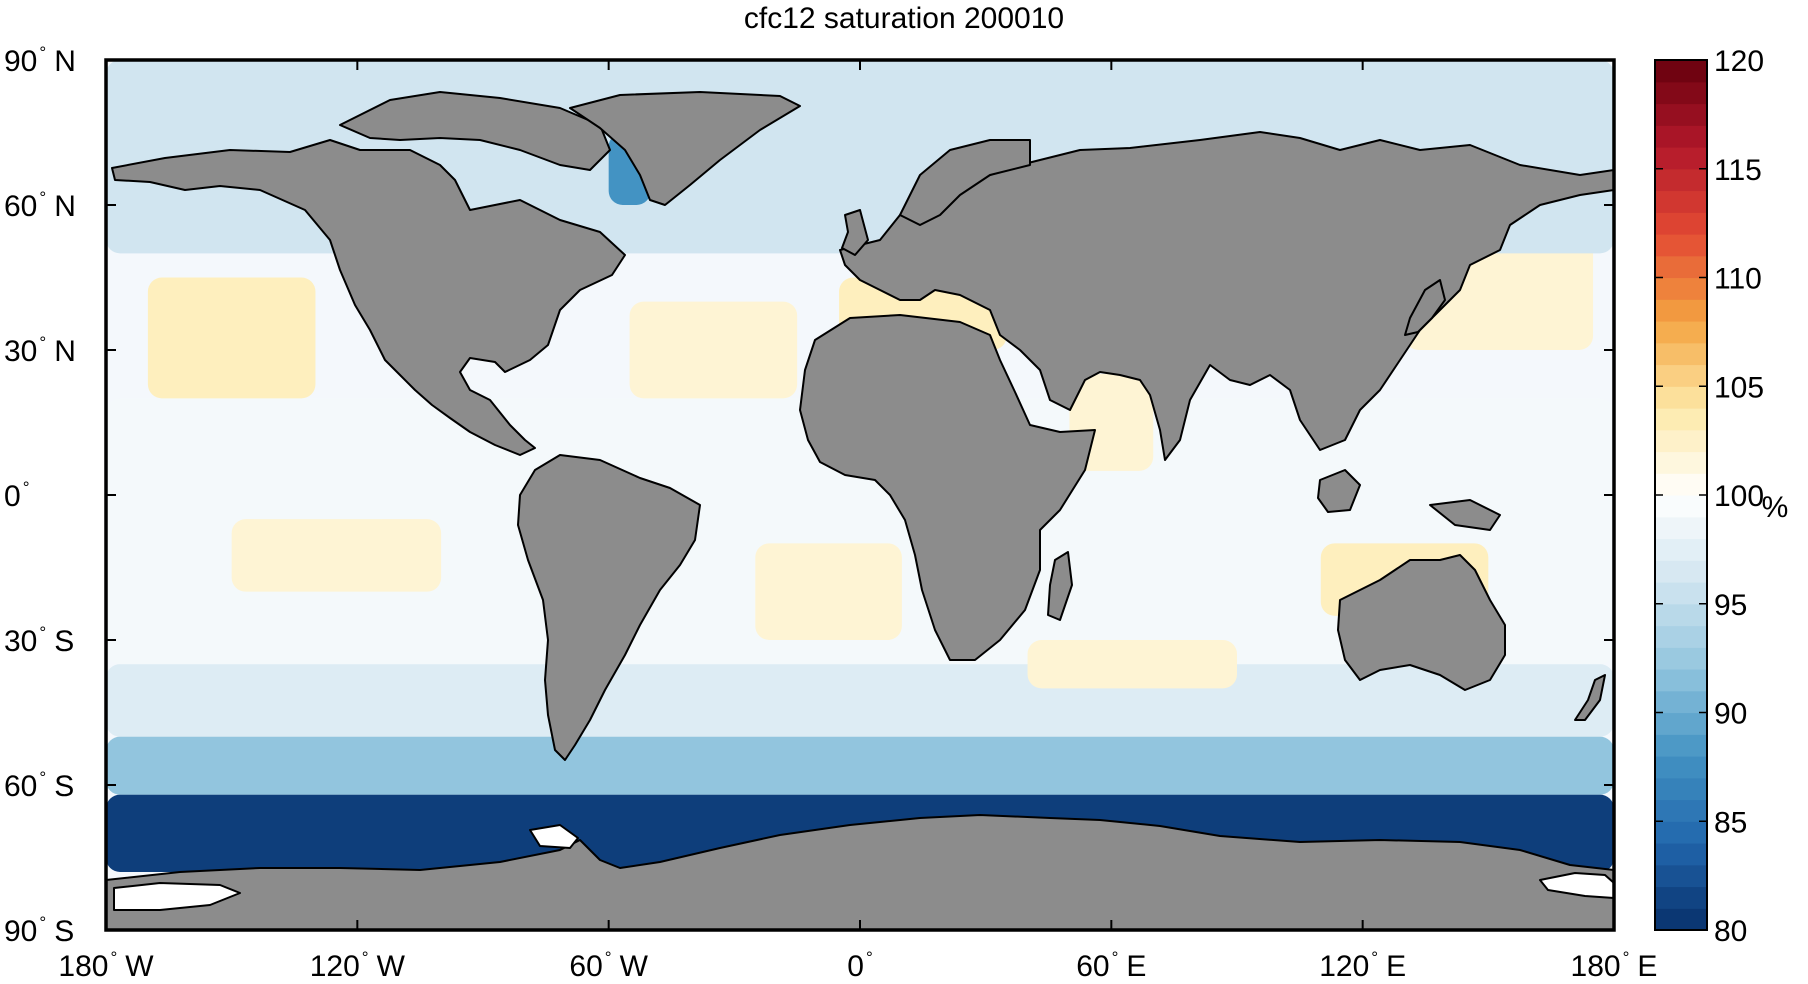 The width and height of the screenshot is (1808, 984). What do you see at coordinates (947, 487) in the screenshot?
I see `africa-land` at bounding box center [947, 487].